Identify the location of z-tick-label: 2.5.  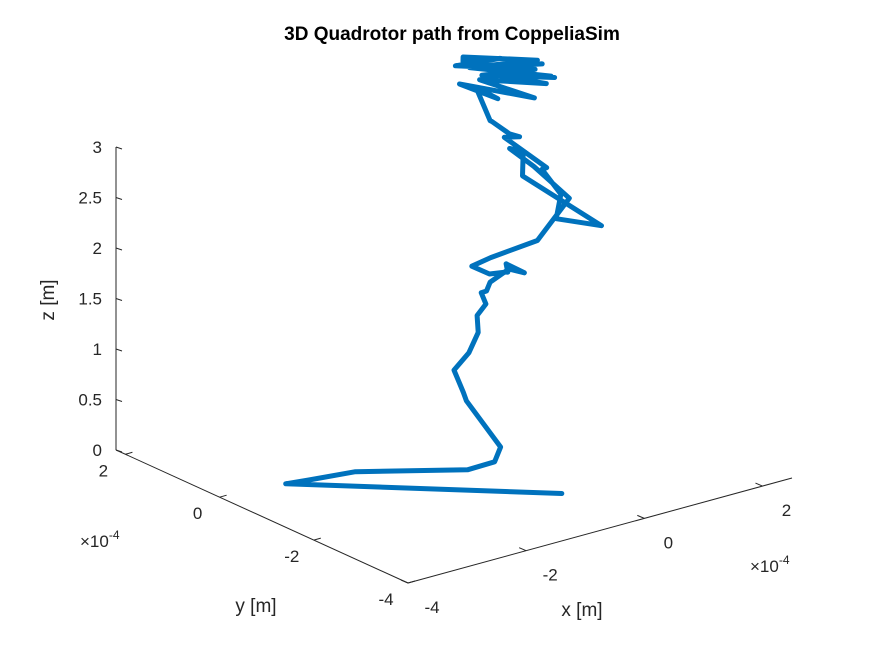
(90, 198).